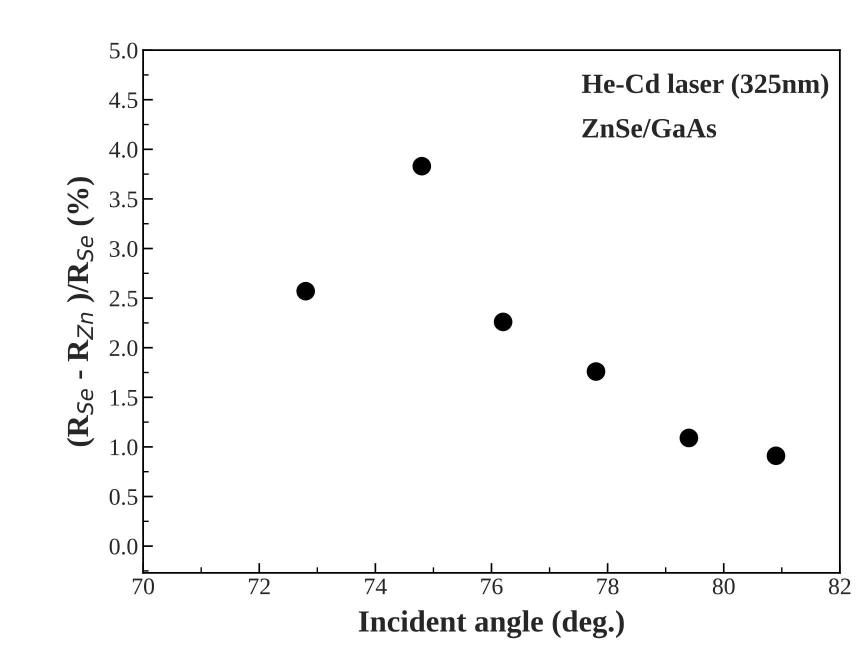 Image resolution: width=857 pixels, height=651 pixels. Describe the element at coordinates (143, 586) in the screenshot. I see `x-tick-label: 70` at that location.